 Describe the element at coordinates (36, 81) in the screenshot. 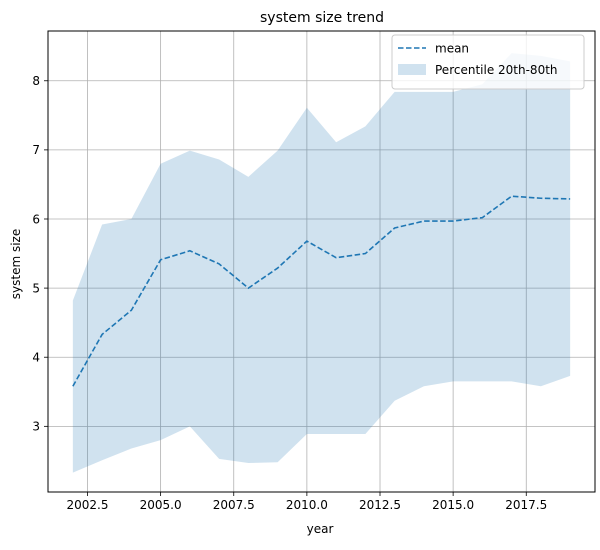

I see `y-tick-label: 8` at that location.